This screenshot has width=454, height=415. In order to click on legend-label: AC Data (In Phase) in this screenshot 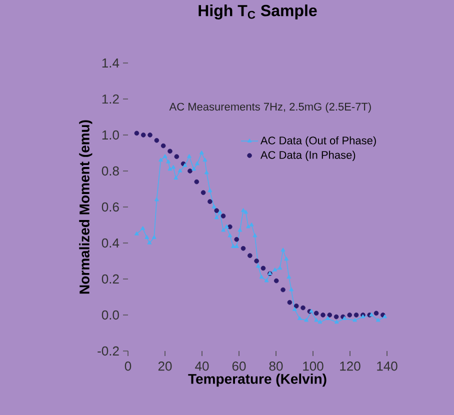, I will do `click(308, 156)`.